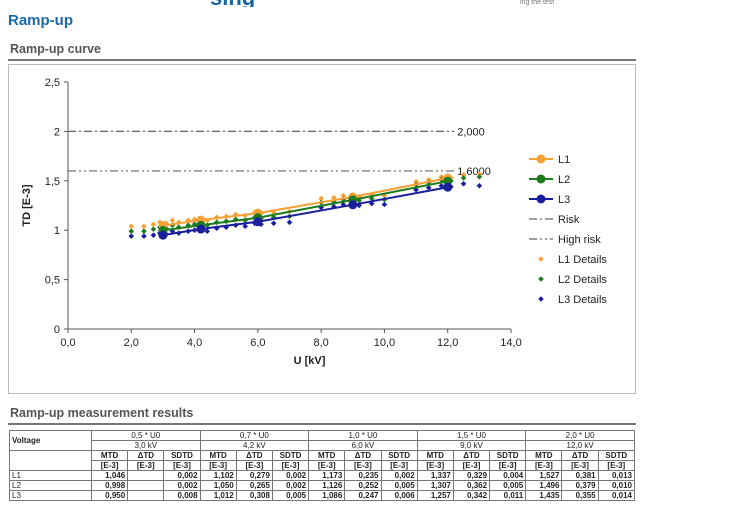  What do you see at coordinates (254, 485) in the screenshot?
I see `value-cell: 0,265` at bounding box center [254, 485].